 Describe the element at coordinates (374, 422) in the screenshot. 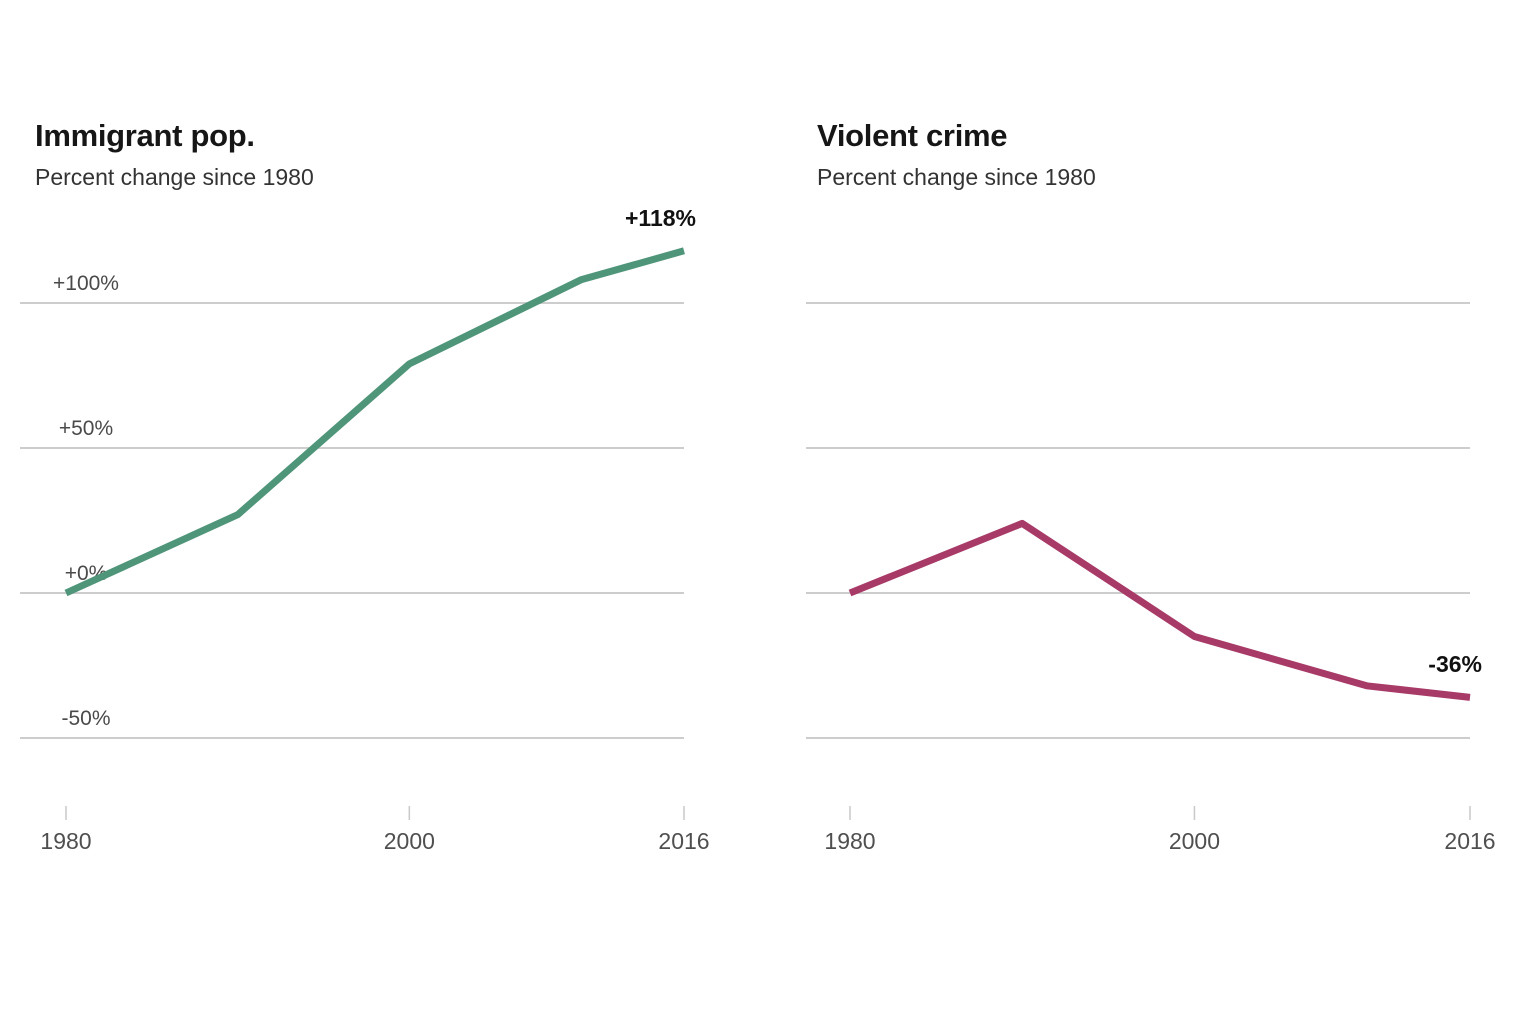

I see `immigrant-population-percent-change-line` at that location.